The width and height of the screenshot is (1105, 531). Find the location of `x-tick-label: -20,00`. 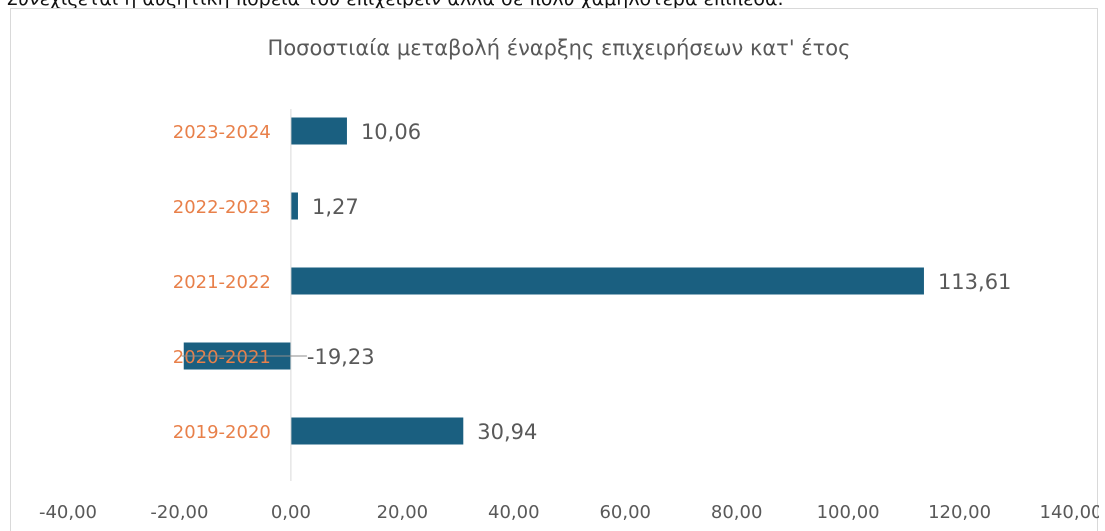

x-tick-label: -20,00 is located at coordinates (179, 512).